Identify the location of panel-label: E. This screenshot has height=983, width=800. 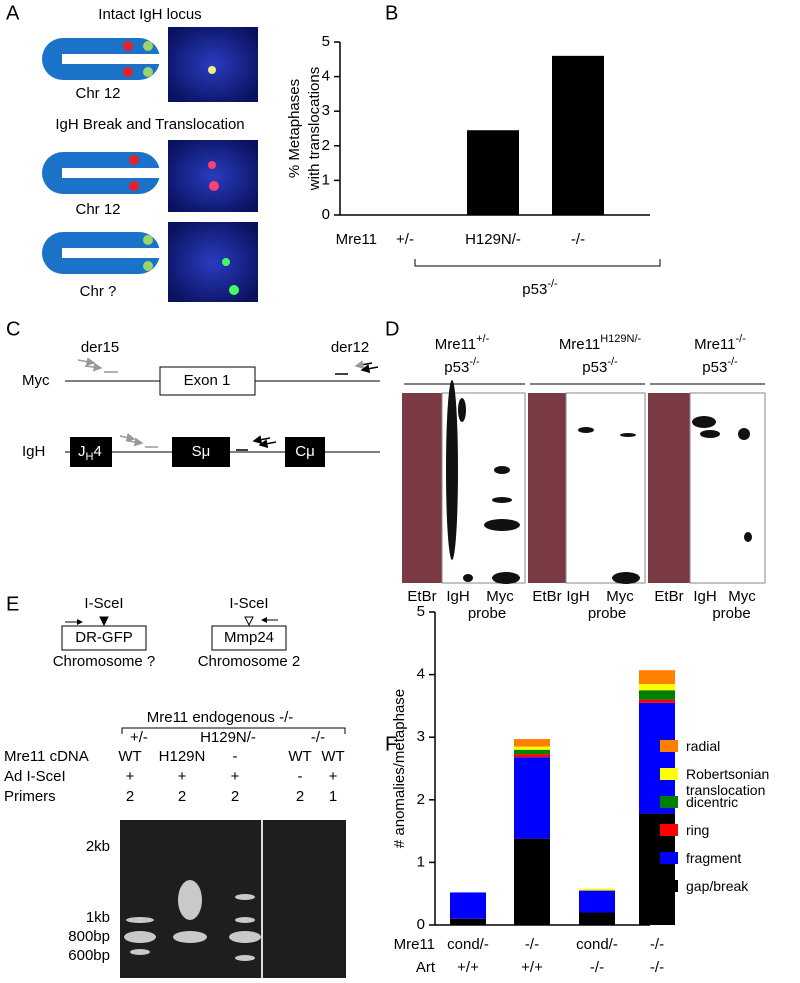
(12, 604).